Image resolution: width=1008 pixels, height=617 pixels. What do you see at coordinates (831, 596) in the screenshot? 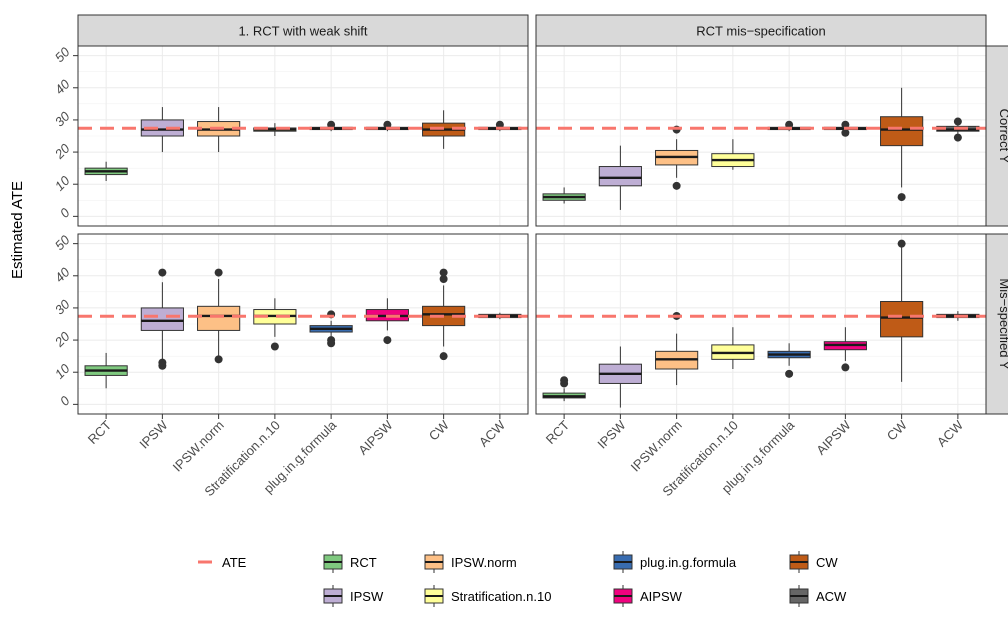
I see `legend-label: ACW` at bounding box center [831, 596].